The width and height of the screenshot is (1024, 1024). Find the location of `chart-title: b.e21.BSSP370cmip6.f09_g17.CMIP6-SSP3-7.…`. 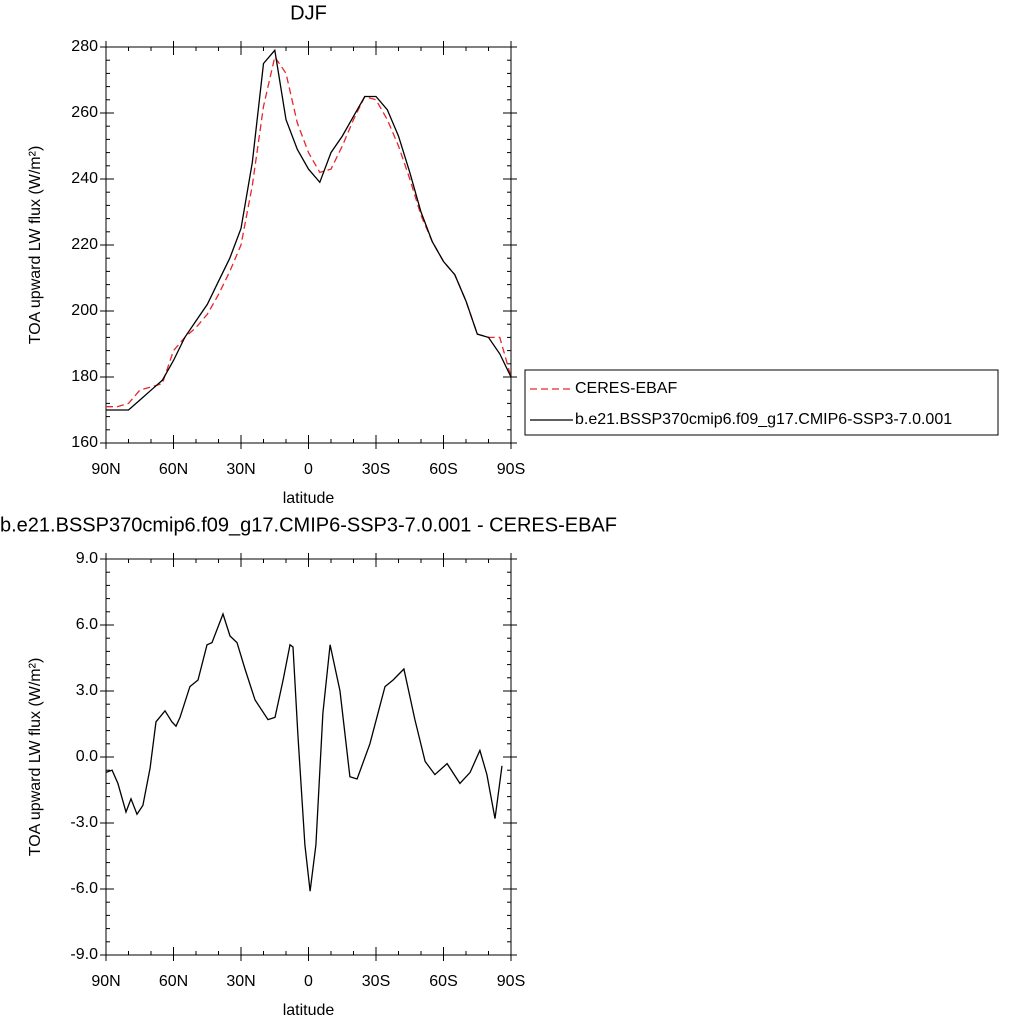

chart-title: b.e21.BSSP370cmip6.f09_g17.CMIP6-SSP3-7.… is located at coordinates (308, 525).